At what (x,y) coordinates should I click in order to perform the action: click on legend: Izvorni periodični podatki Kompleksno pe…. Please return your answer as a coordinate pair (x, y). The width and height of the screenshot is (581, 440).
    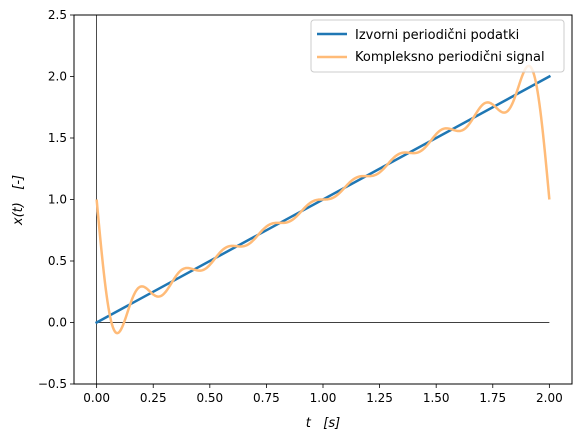
    Looking at the image, I should click on (437, 46).